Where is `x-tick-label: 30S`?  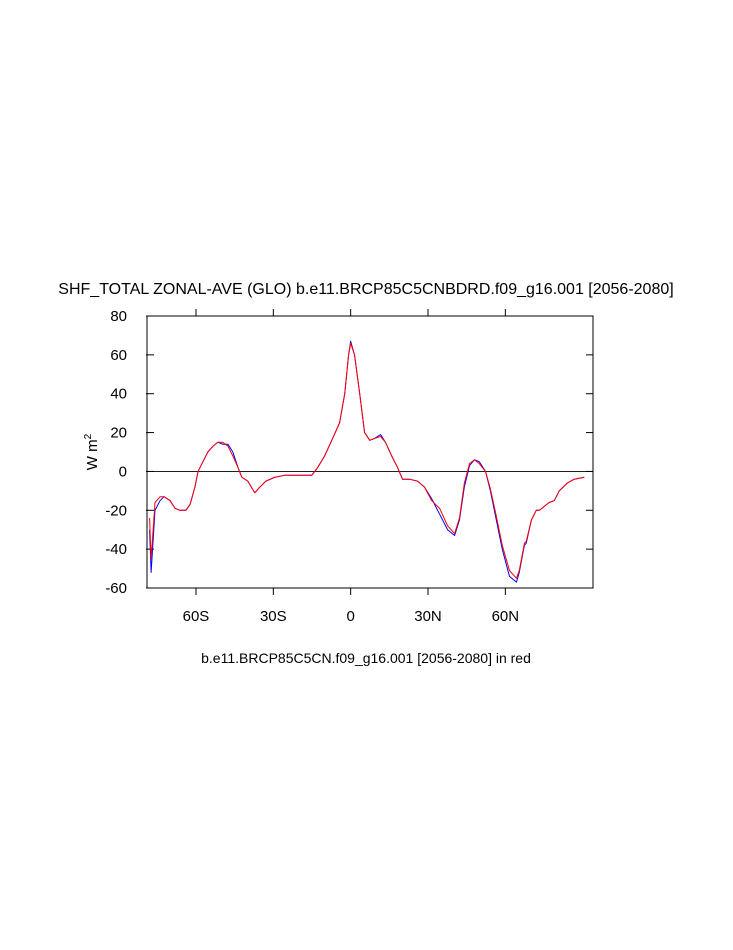
x-tick-label: 30S is located at coordinates (273, 616).